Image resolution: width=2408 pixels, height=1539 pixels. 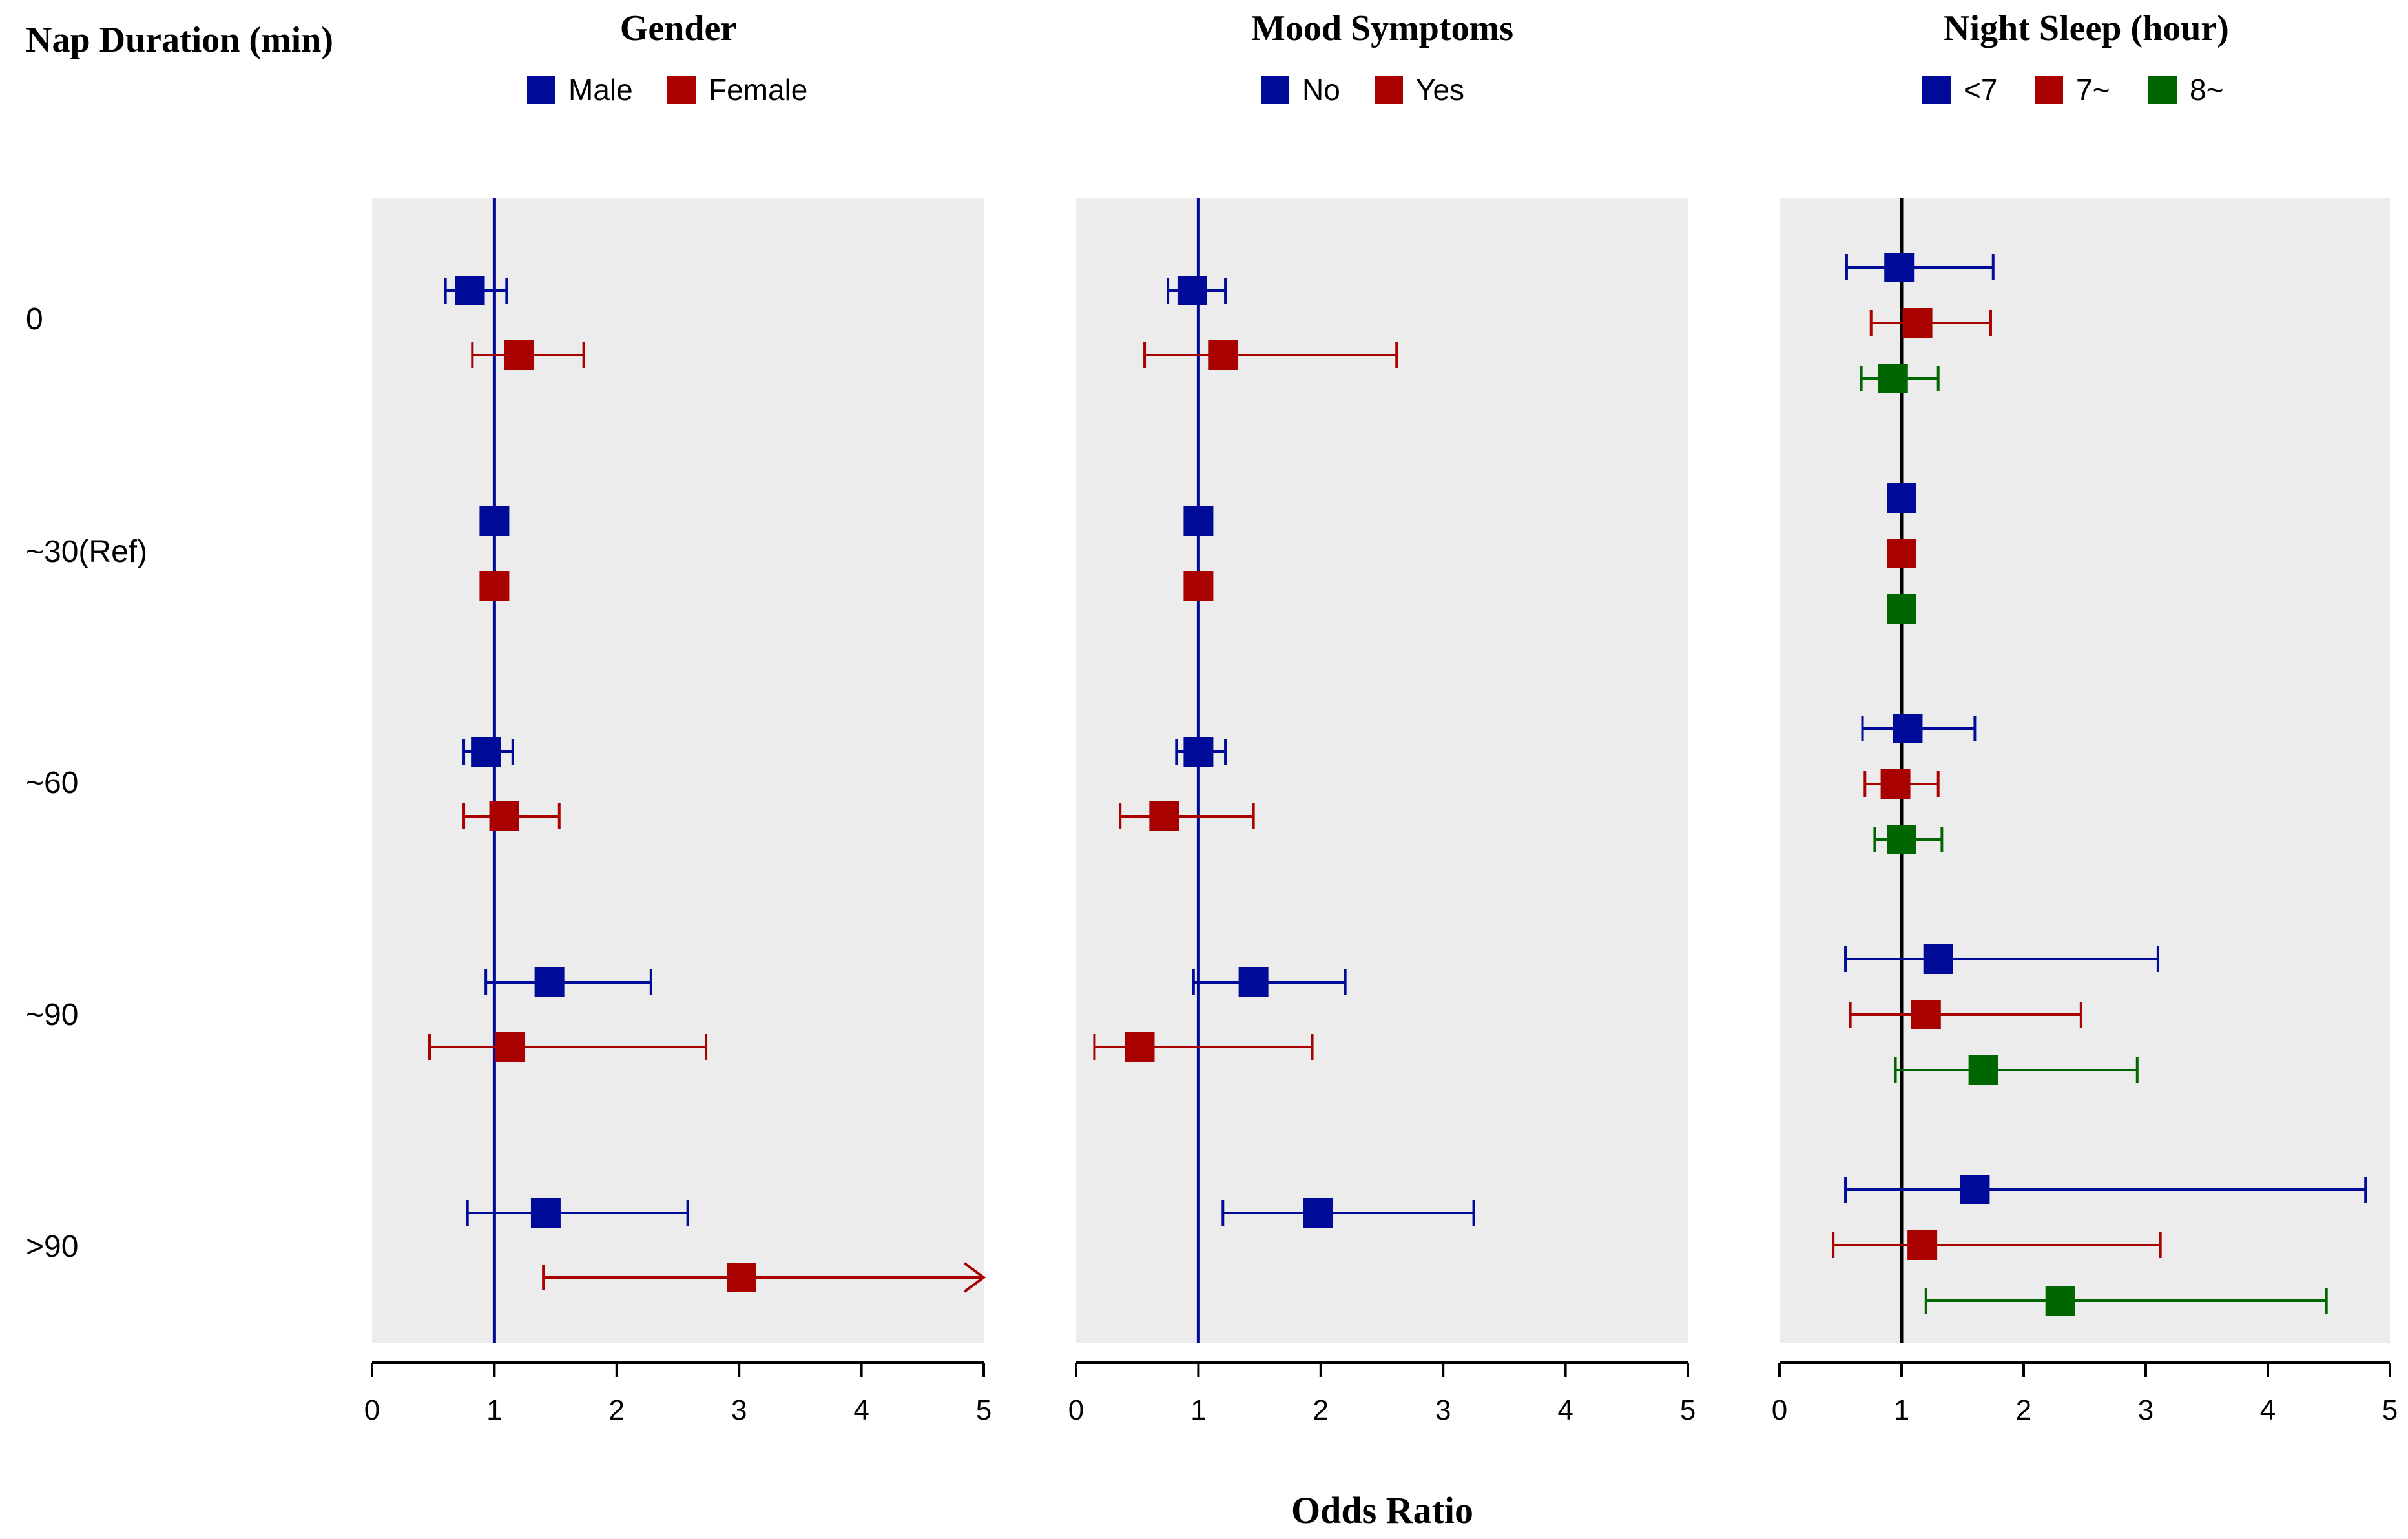 I want to click on point-<7-0, so click(x=1920, y=267).